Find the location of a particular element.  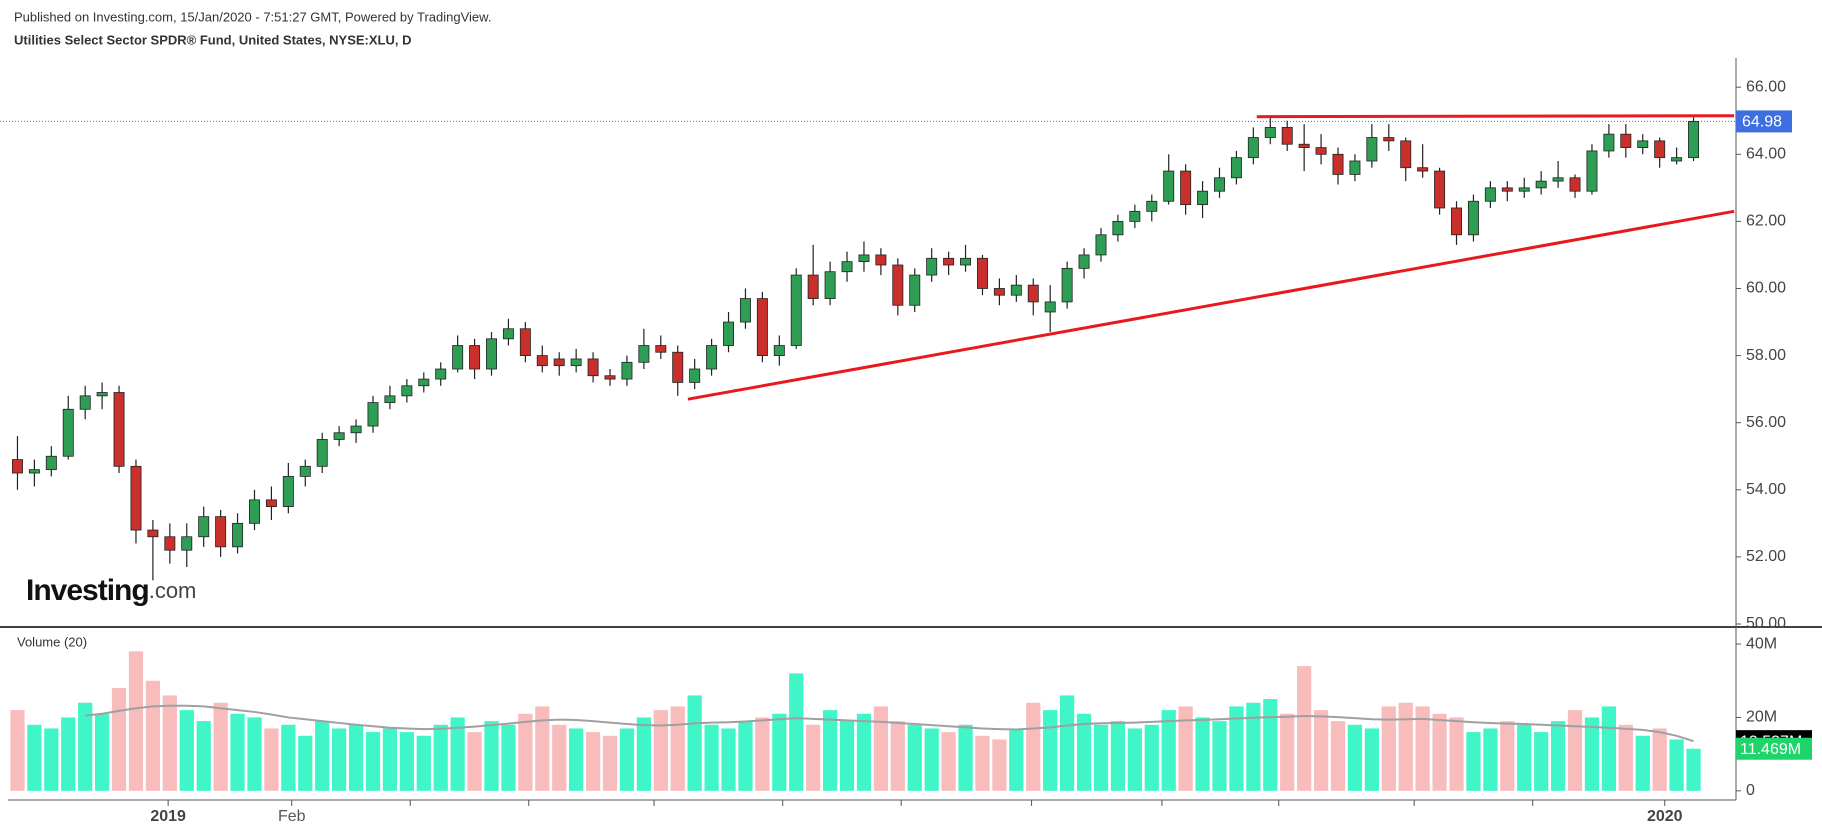

y-tick-label: 54.00 is located at coordinates (1766, 489).